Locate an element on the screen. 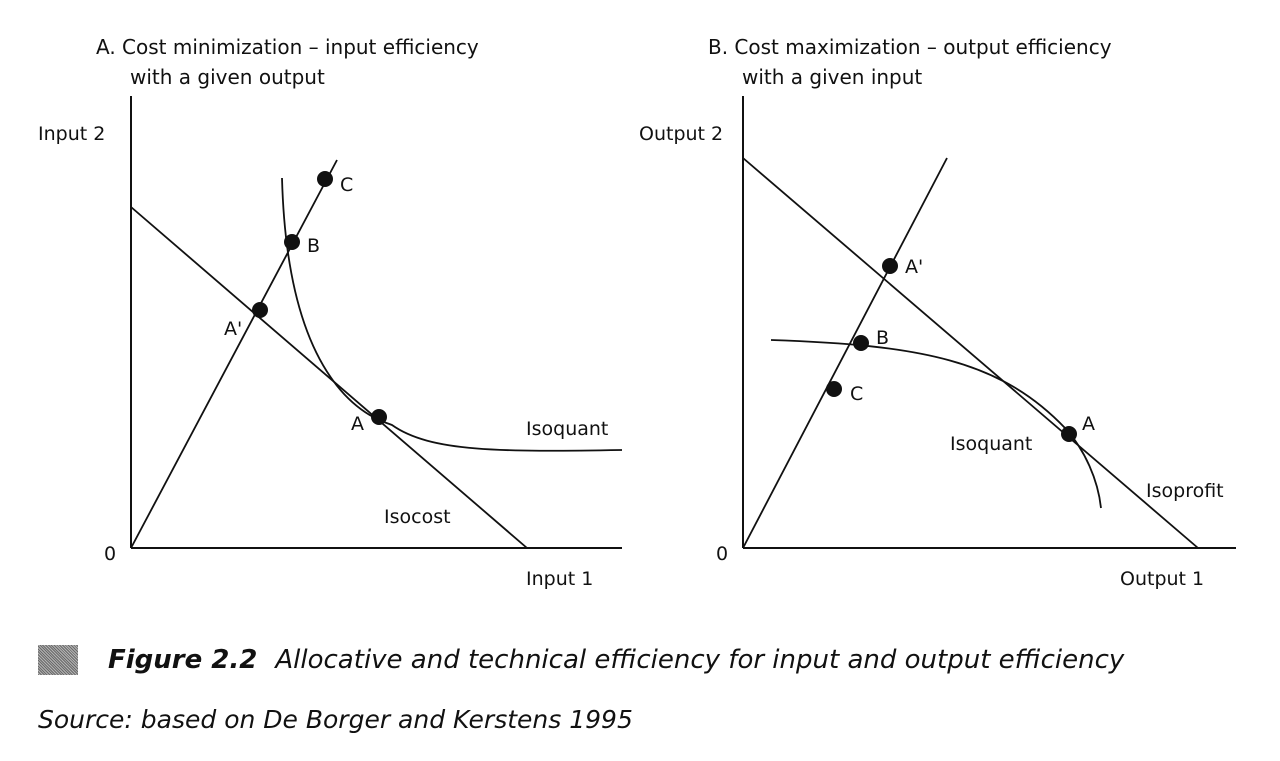 This screenshot has width=1280, height=761. panel-b-point-c is located at coordinates (834, 389).